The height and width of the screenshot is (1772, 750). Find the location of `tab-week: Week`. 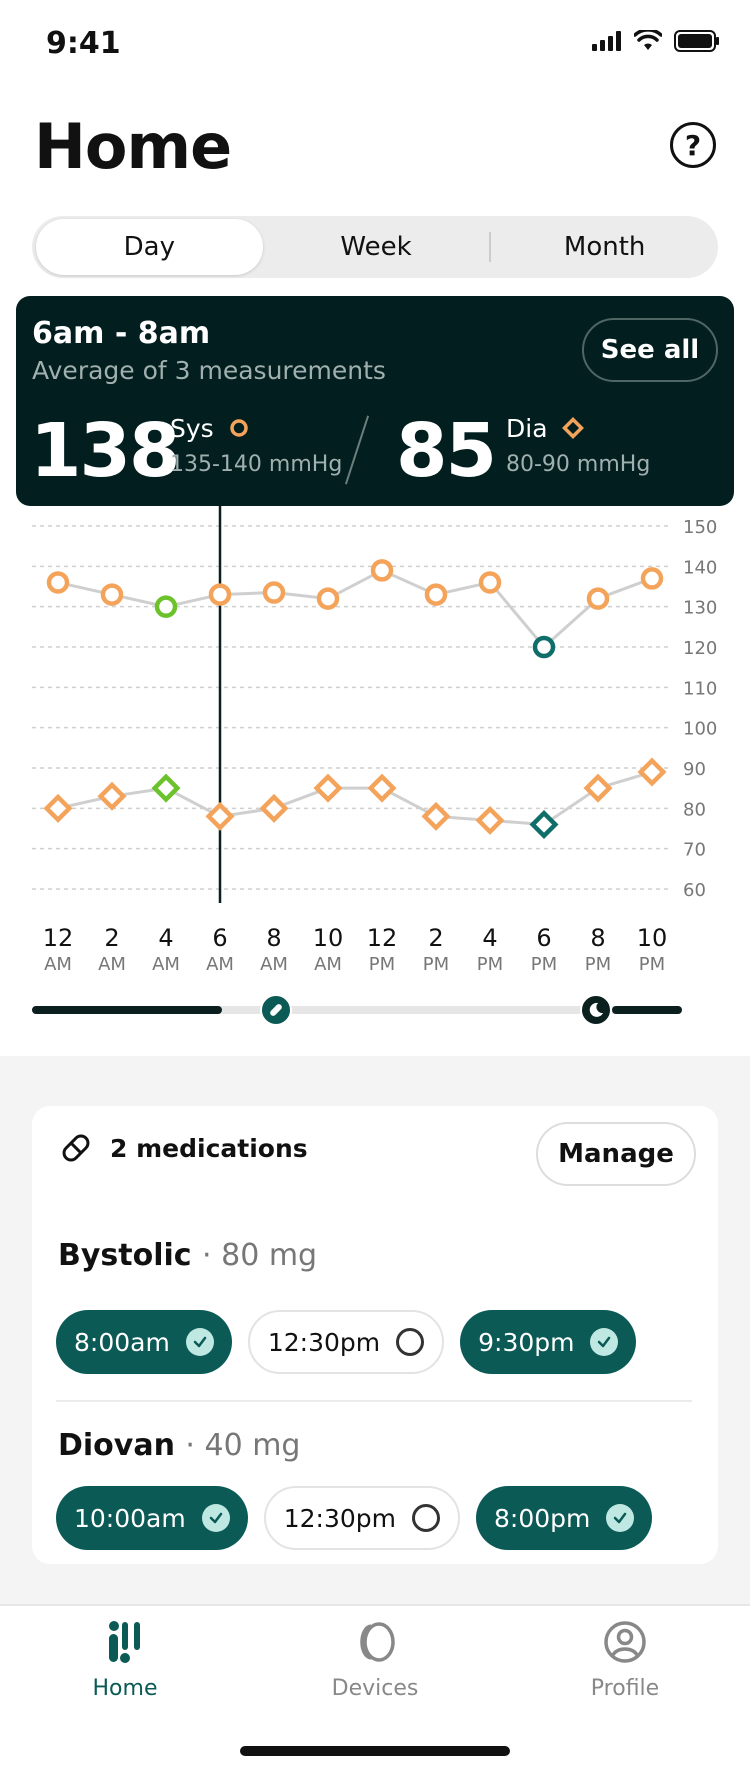

tab-week: Week is located at coordinates (376, 247).